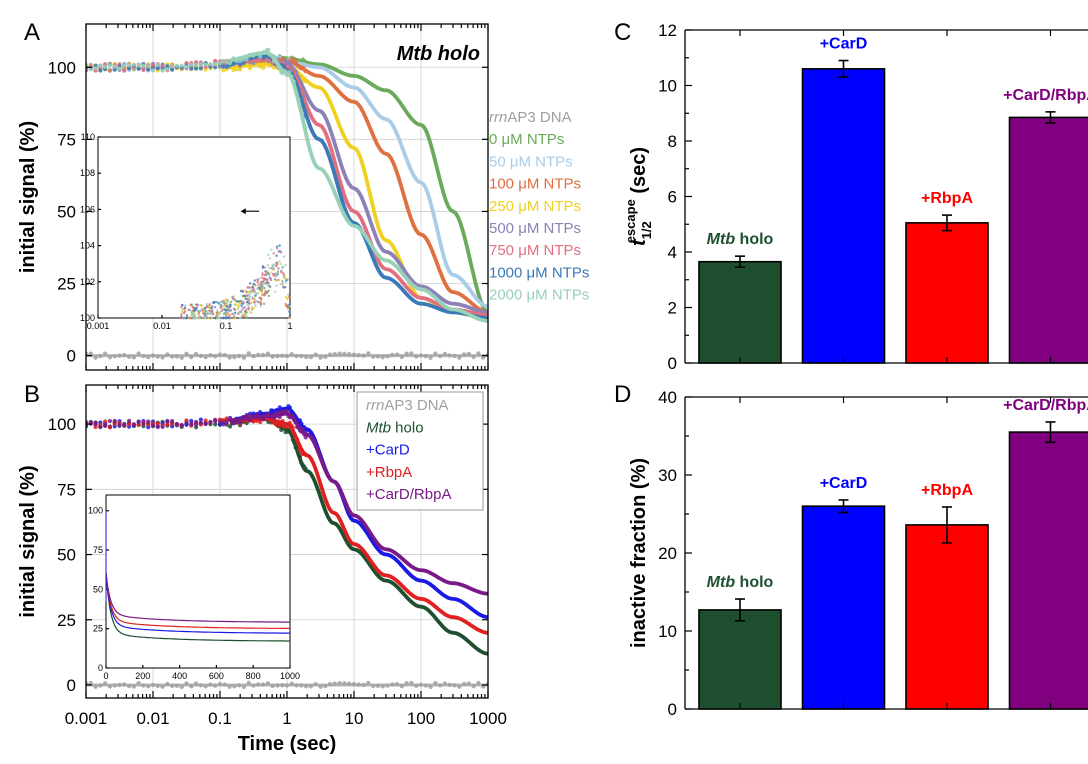 The image size is (1088, 764). What do you see at coordinates (66, 555) in the screenshot?
I see `y-tick-label: 50` at bounding box center [66, 555].